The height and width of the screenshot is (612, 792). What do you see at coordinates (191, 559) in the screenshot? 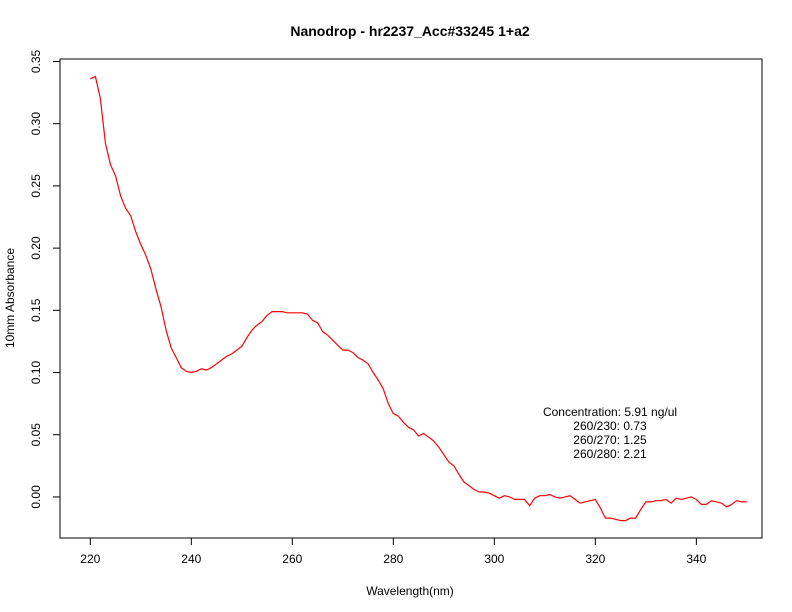
I see `x-tick-label: 240` at bounding box center [191, 559].